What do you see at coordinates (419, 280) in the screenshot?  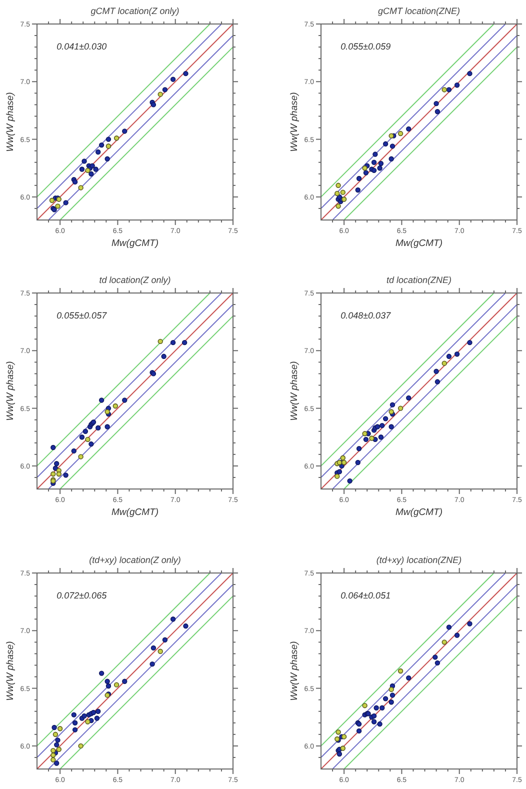 I see `chart-title: td location(ZNE)` at bounding box center [419, 280].